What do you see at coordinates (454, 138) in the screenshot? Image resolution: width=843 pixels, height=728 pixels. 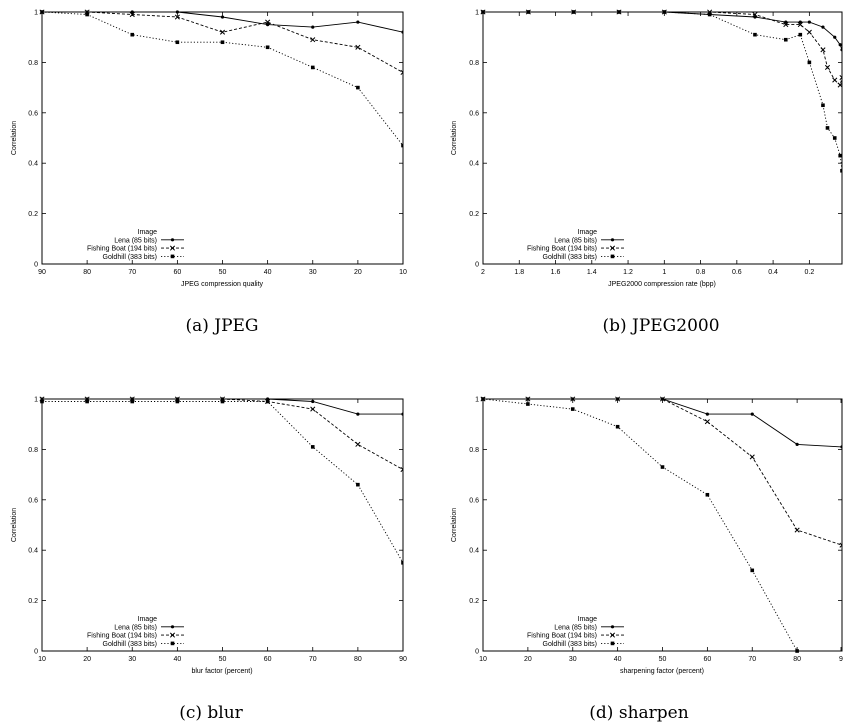 I see `y-axis-label: Correlation` at bounding box center [454, 138].